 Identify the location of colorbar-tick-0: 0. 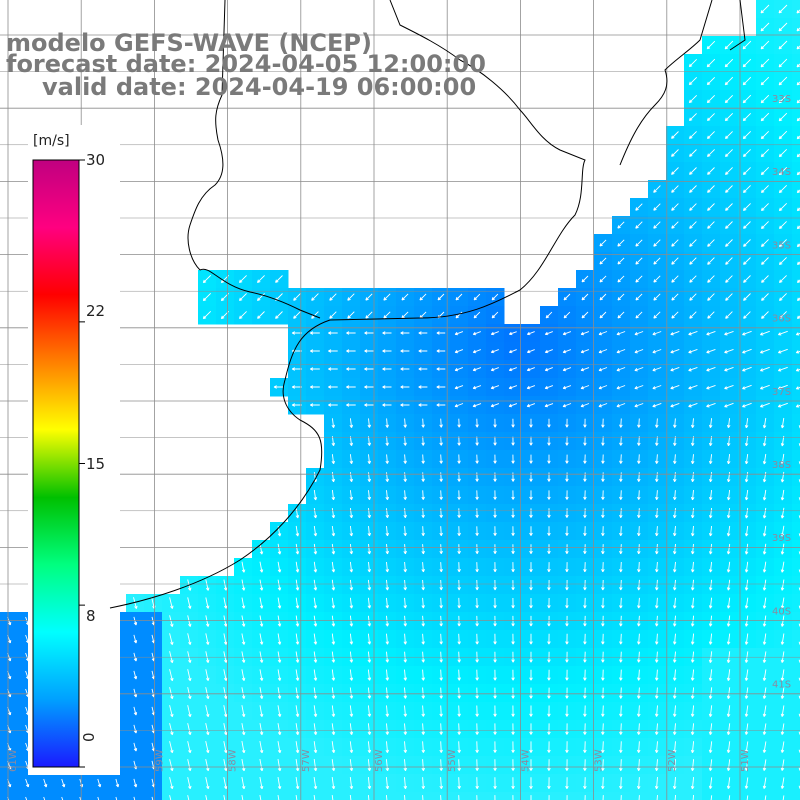
(89, 737).